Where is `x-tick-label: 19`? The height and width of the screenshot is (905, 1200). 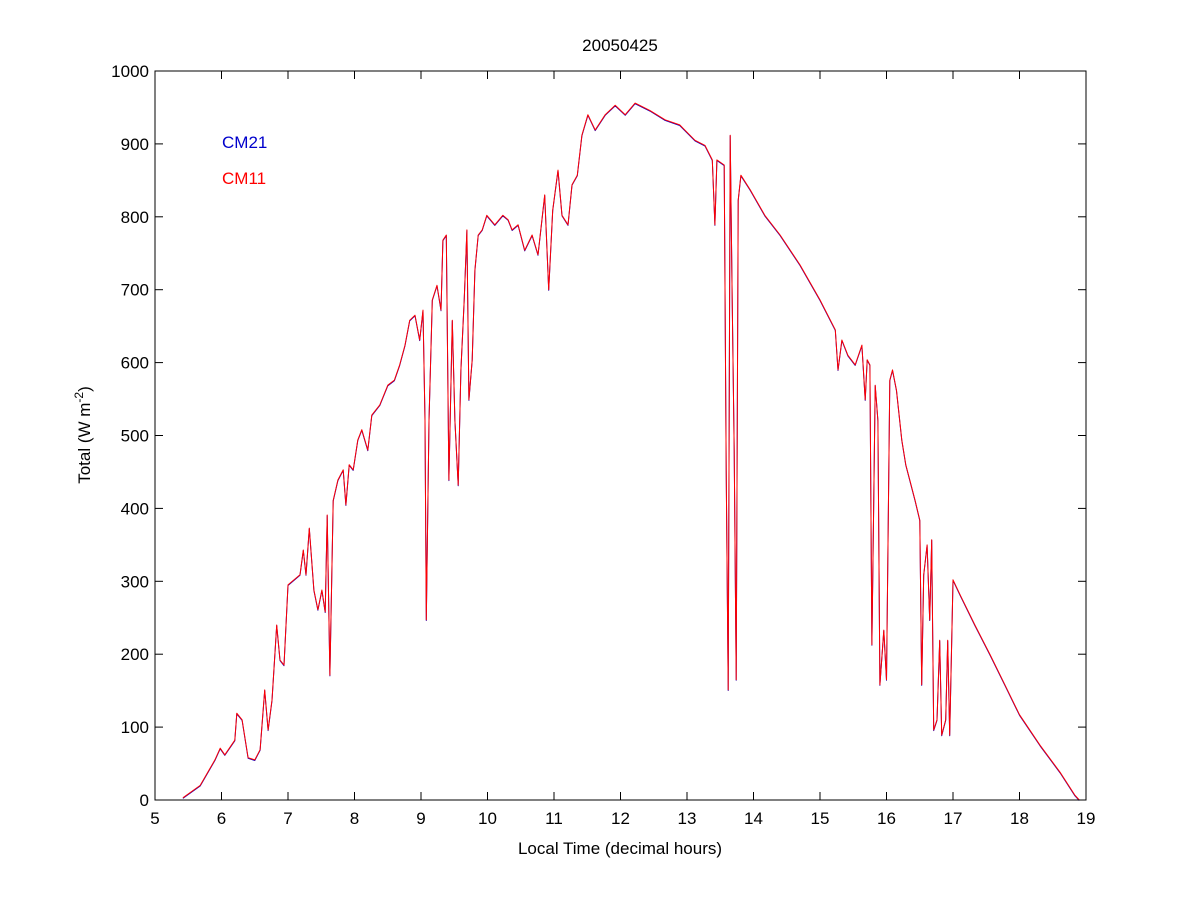
x-tick-label: 19 is located at coordinates (1086, 818).